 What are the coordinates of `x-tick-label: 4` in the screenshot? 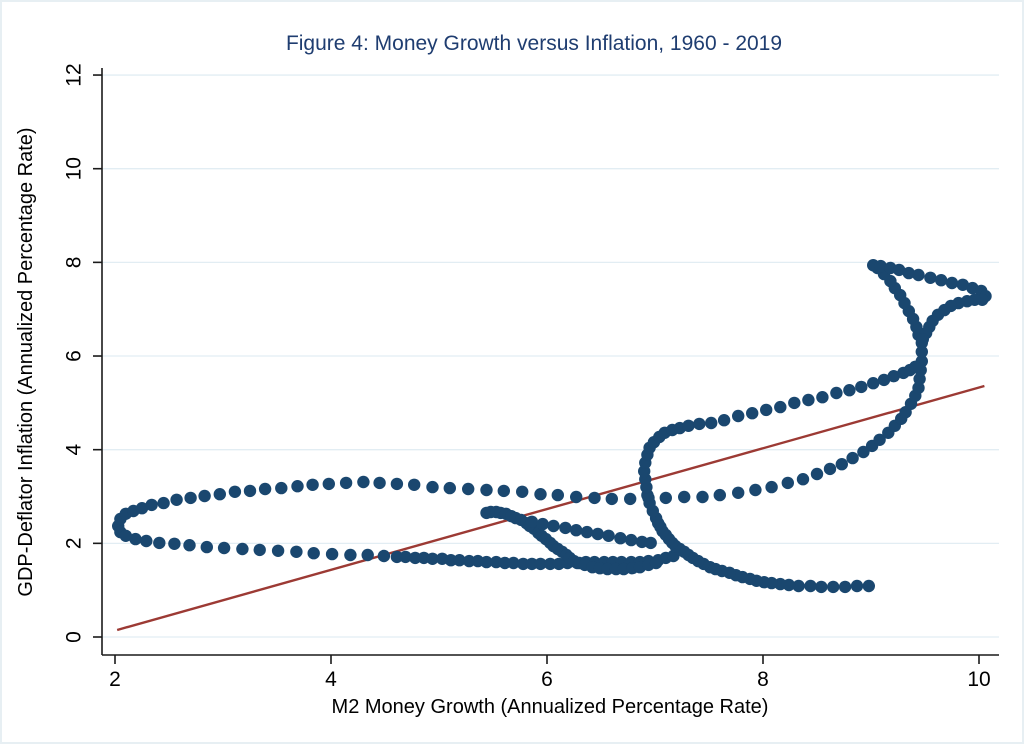 It's located at (331, 679).